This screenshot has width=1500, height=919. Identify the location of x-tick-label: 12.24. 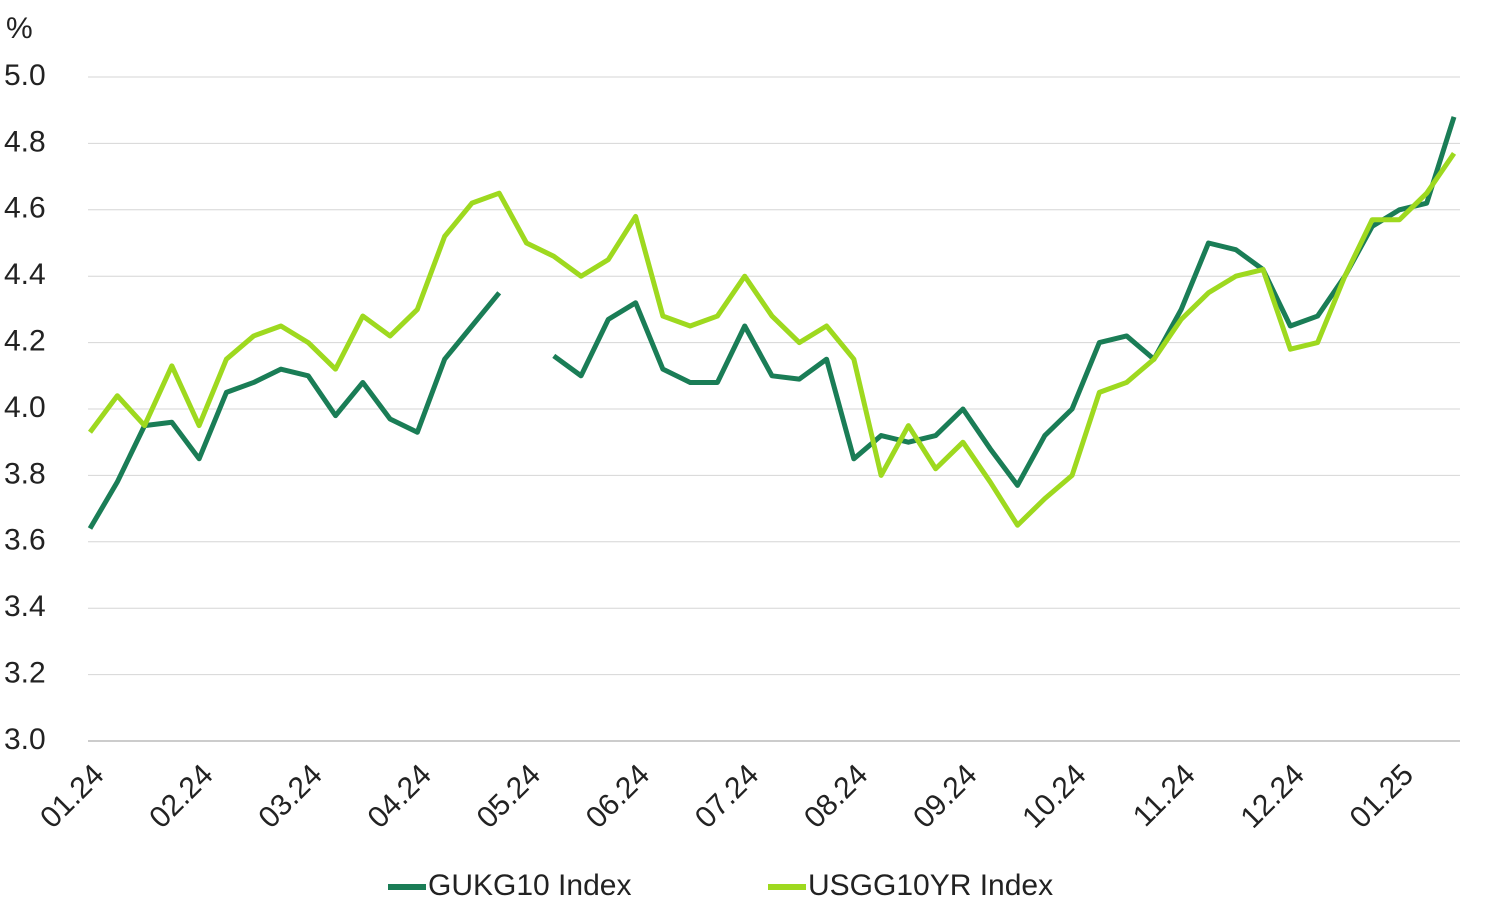
(1272, 796).